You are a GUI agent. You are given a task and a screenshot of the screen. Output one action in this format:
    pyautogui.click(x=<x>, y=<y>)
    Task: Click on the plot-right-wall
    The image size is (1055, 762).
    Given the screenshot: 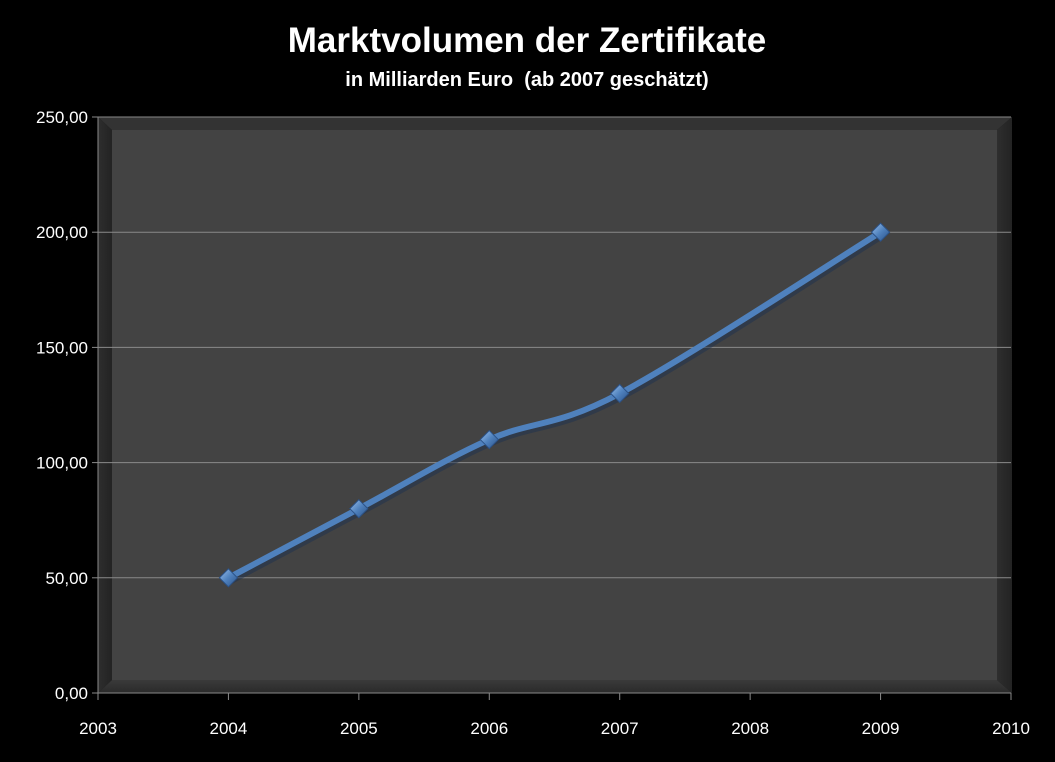 What is the action you would take?
    pyautogui.click(x=1004, y=405)
    